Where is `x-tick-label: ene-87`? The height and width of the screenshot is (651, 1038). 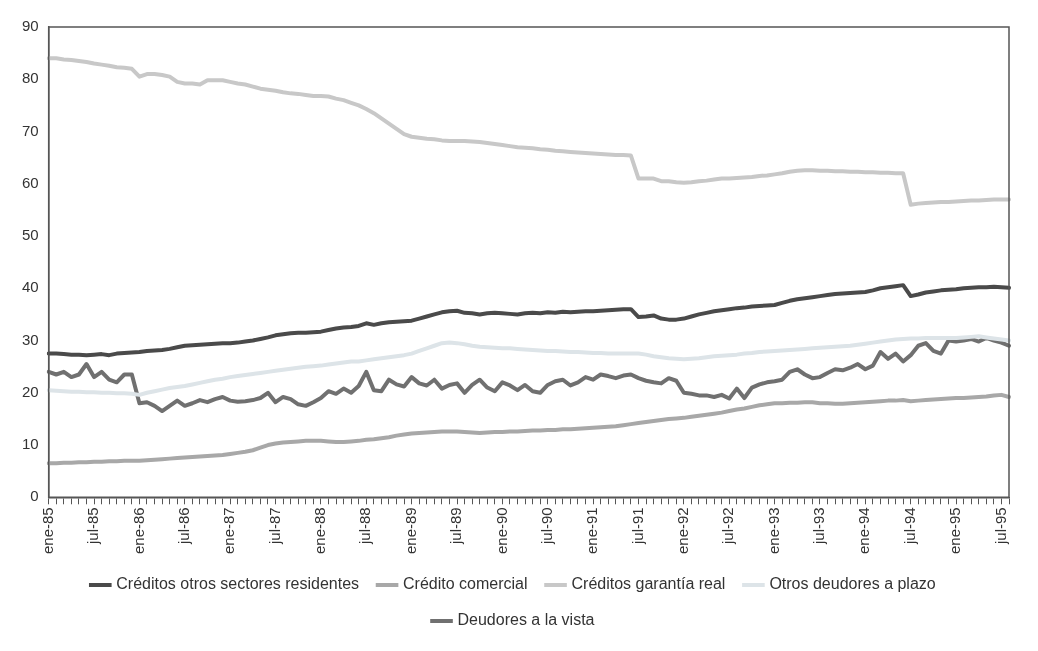
x-tick-label: ene-87 is located at coordinates (229, 531).